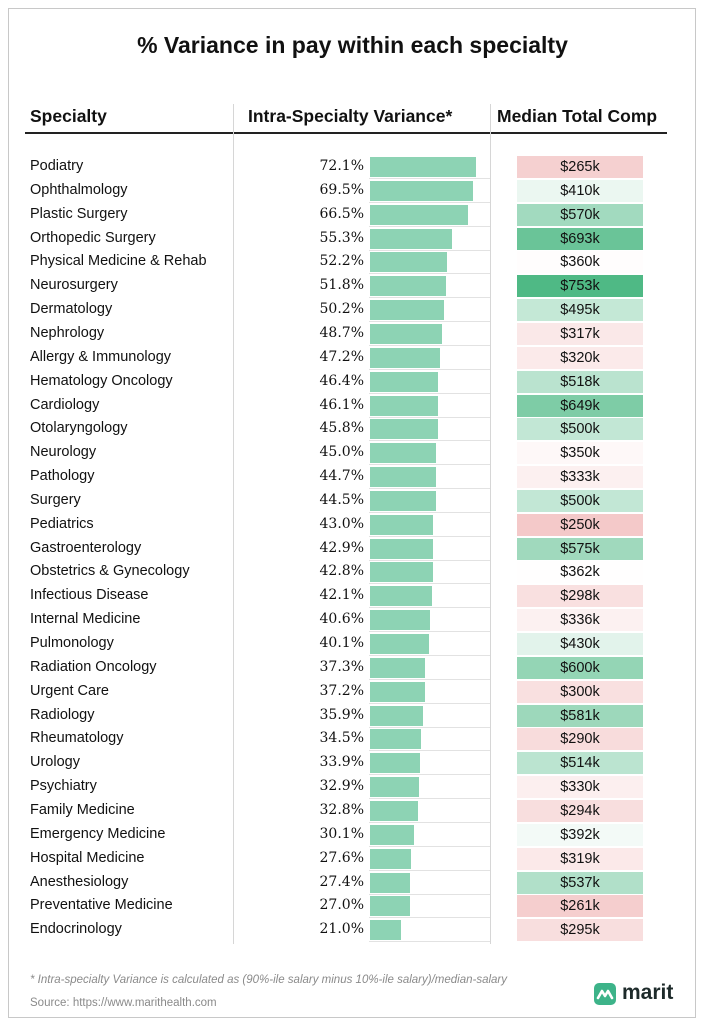 The width and height of the screenshot is (705, 1024). I want to click on specialty-label: Dermatology, so click(71, 309).